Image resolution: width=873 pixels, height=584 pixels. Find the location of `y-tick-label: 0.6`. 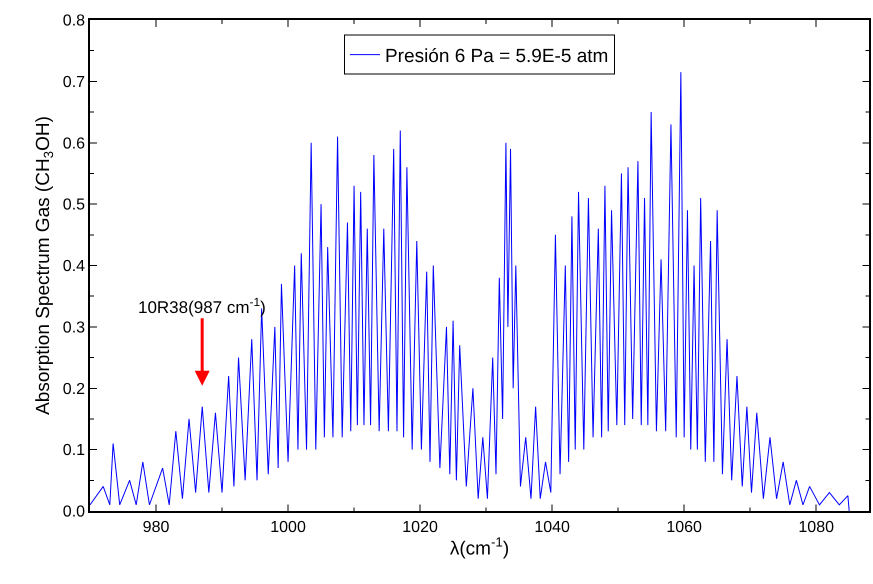

y-tick-label: 0.6 is located at coordinates (74, 143).